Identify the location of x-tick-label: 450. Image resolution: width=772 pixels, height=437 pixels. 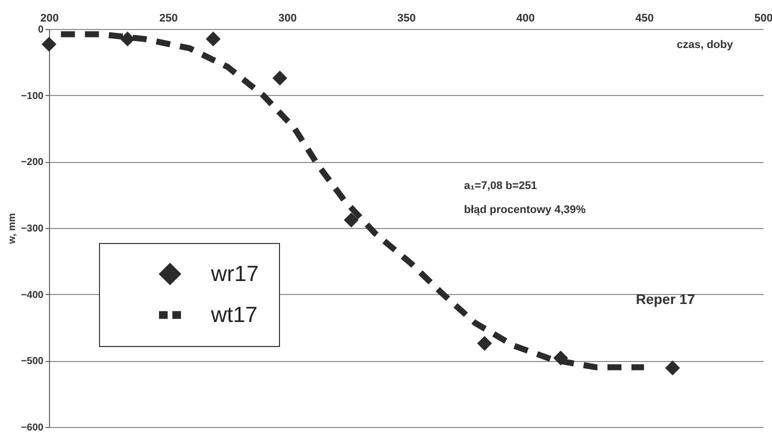
(644, 18).